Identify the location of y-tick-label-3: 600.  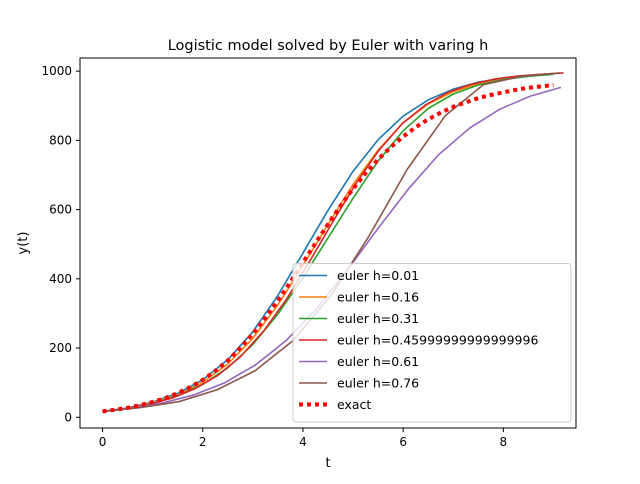
(60, 210).